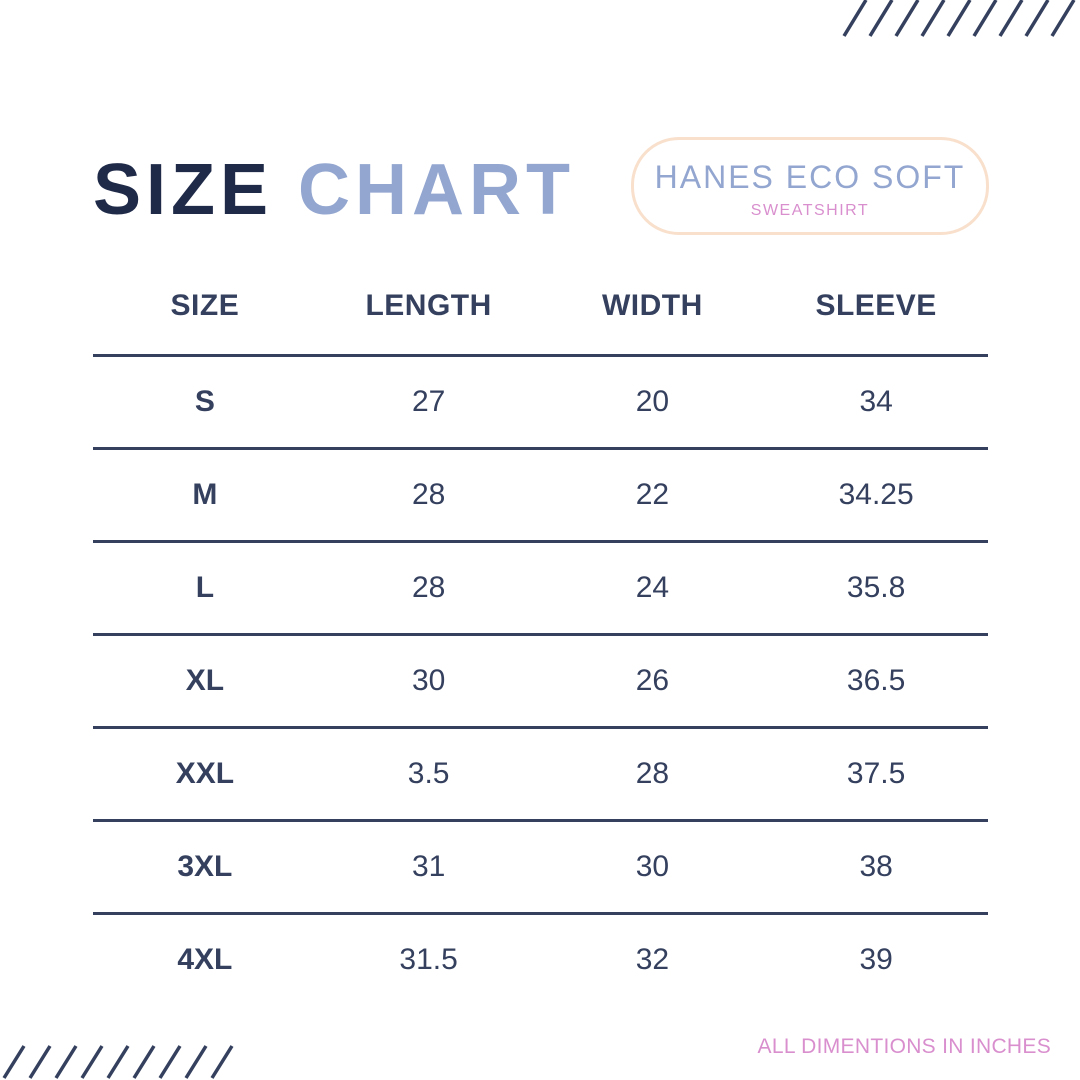 This screenshot has height=1080, width=1080. What do you see at coordinates (959, 18) in the screenshot?
I see `decorative-stripes-top` at bounding box center [959, 18].